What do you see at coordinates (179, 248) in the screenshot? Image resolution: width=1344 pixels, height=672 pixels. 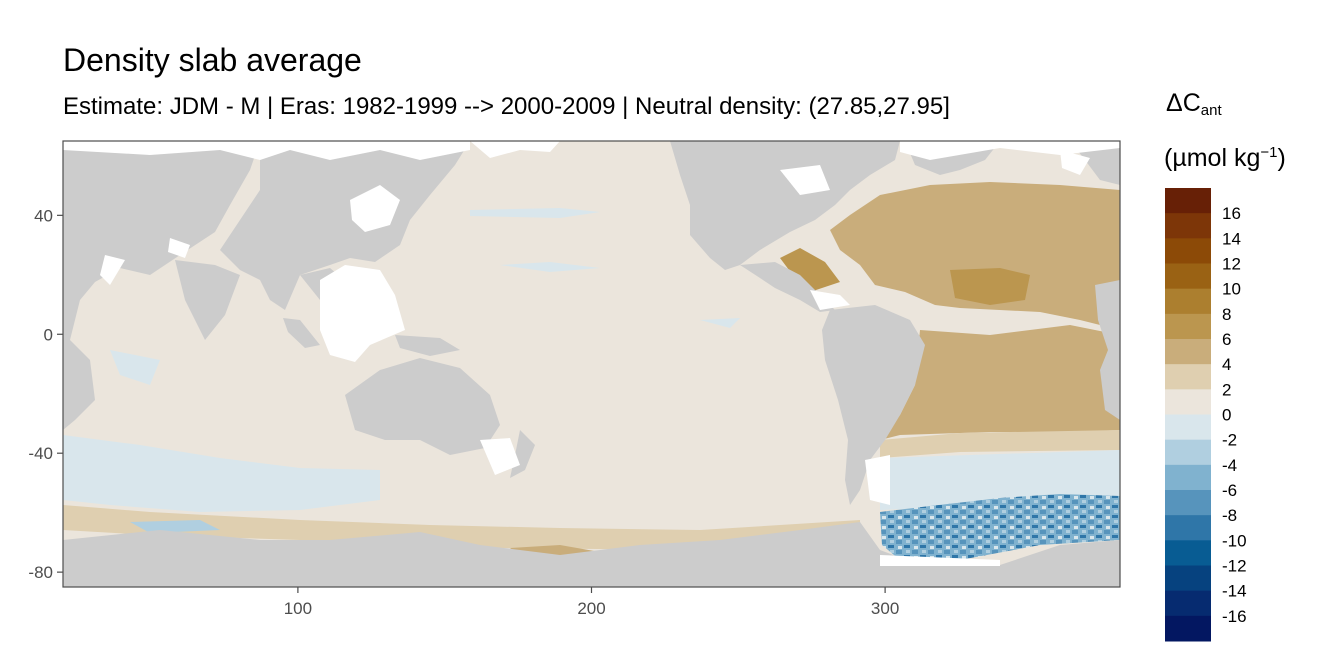 I see `missing-persian-gulf` at bounding box center [179, 248].